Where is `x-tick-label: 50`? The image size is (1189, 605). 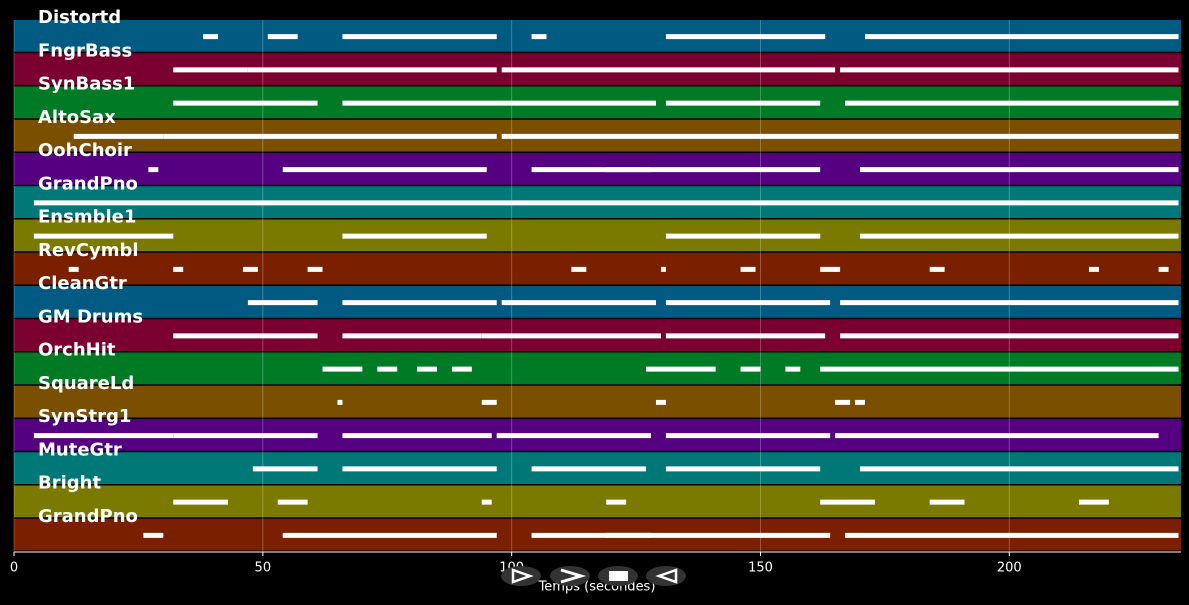
x-tick-label: 50 is located at coordinates (263, 568).